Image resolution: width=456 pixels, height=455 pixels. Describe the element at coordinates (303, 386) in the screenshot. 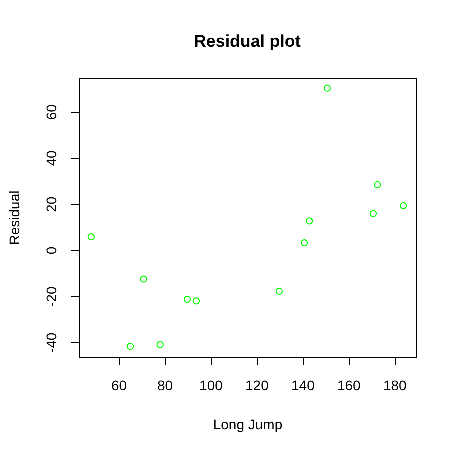

I see `x-tick-label: 140` at that location.